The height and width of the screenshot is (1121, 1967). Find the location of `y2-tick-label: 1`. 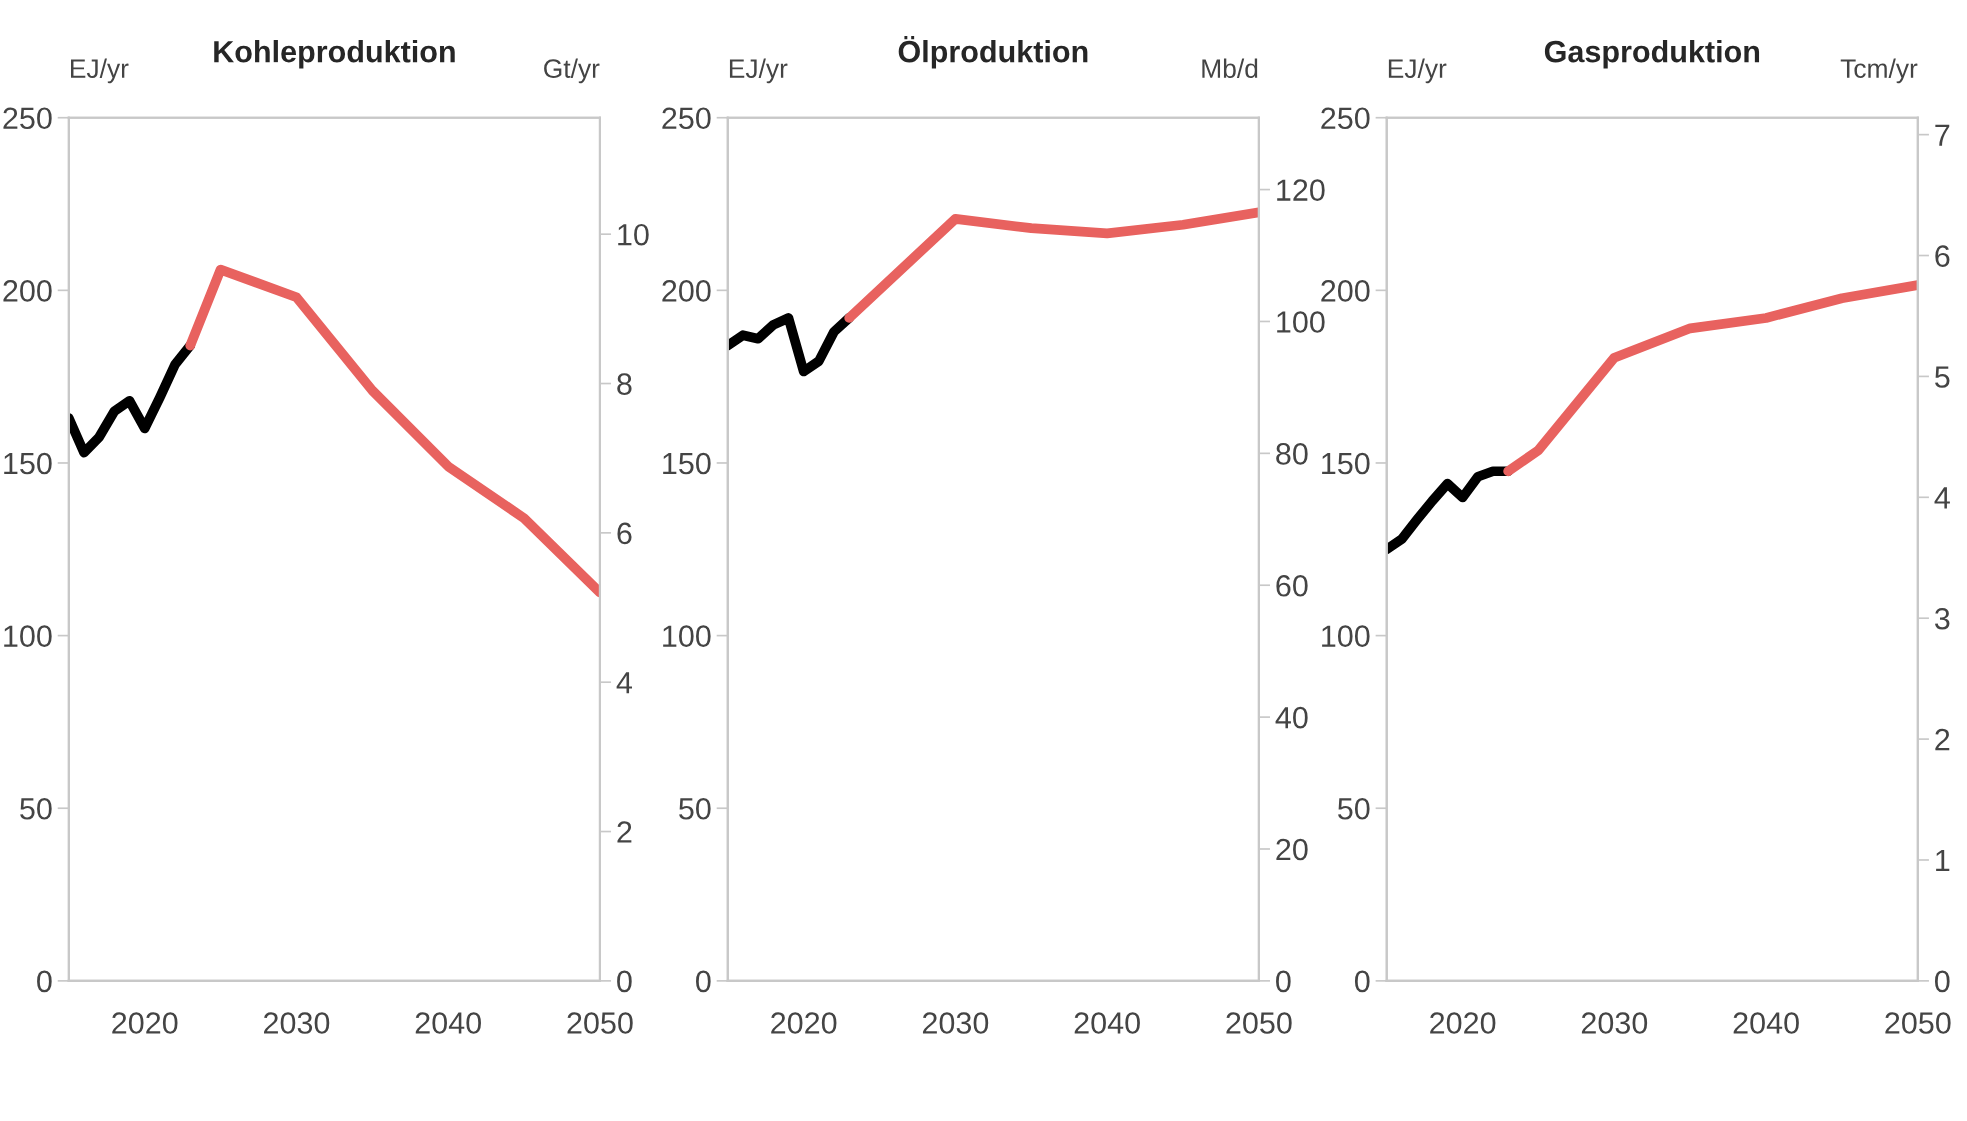

y2-tick-label: 1 is located at coordinates (1943, 861).